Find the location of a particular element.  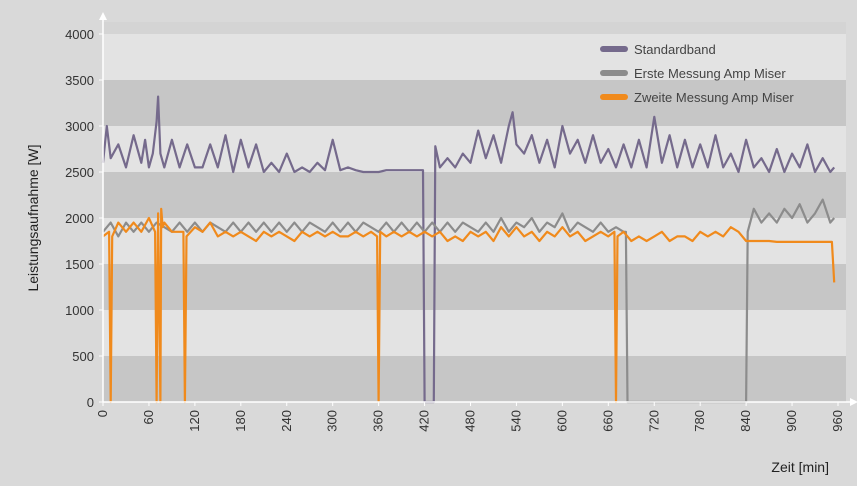

x-tick-label: 540 is located at coordinates (515, 421).